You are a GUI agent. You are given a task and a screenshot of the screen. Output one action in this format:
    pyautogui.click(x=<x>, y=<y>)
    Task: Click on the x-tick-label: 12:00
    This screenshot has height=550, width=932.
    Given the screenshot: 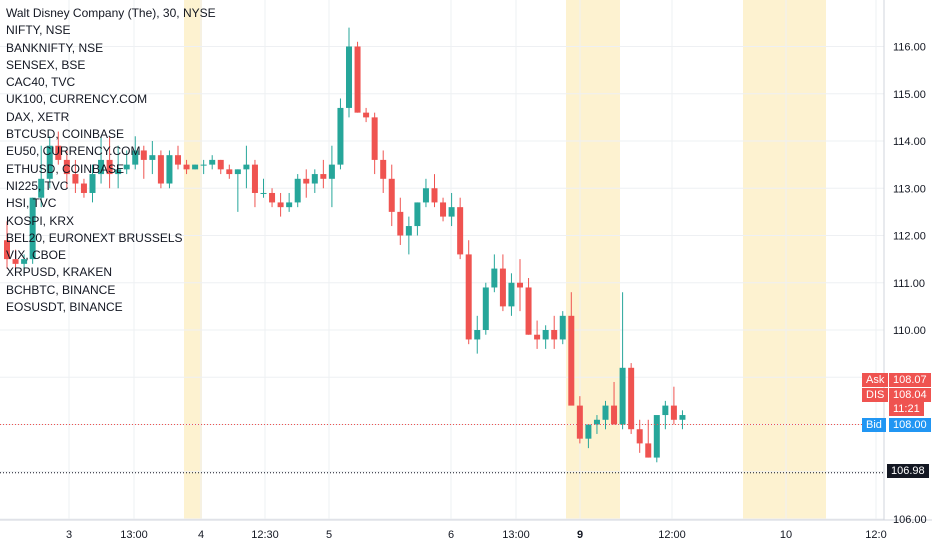 What is the action you would take?
    pyautogui.click(x=672, y=535)
    